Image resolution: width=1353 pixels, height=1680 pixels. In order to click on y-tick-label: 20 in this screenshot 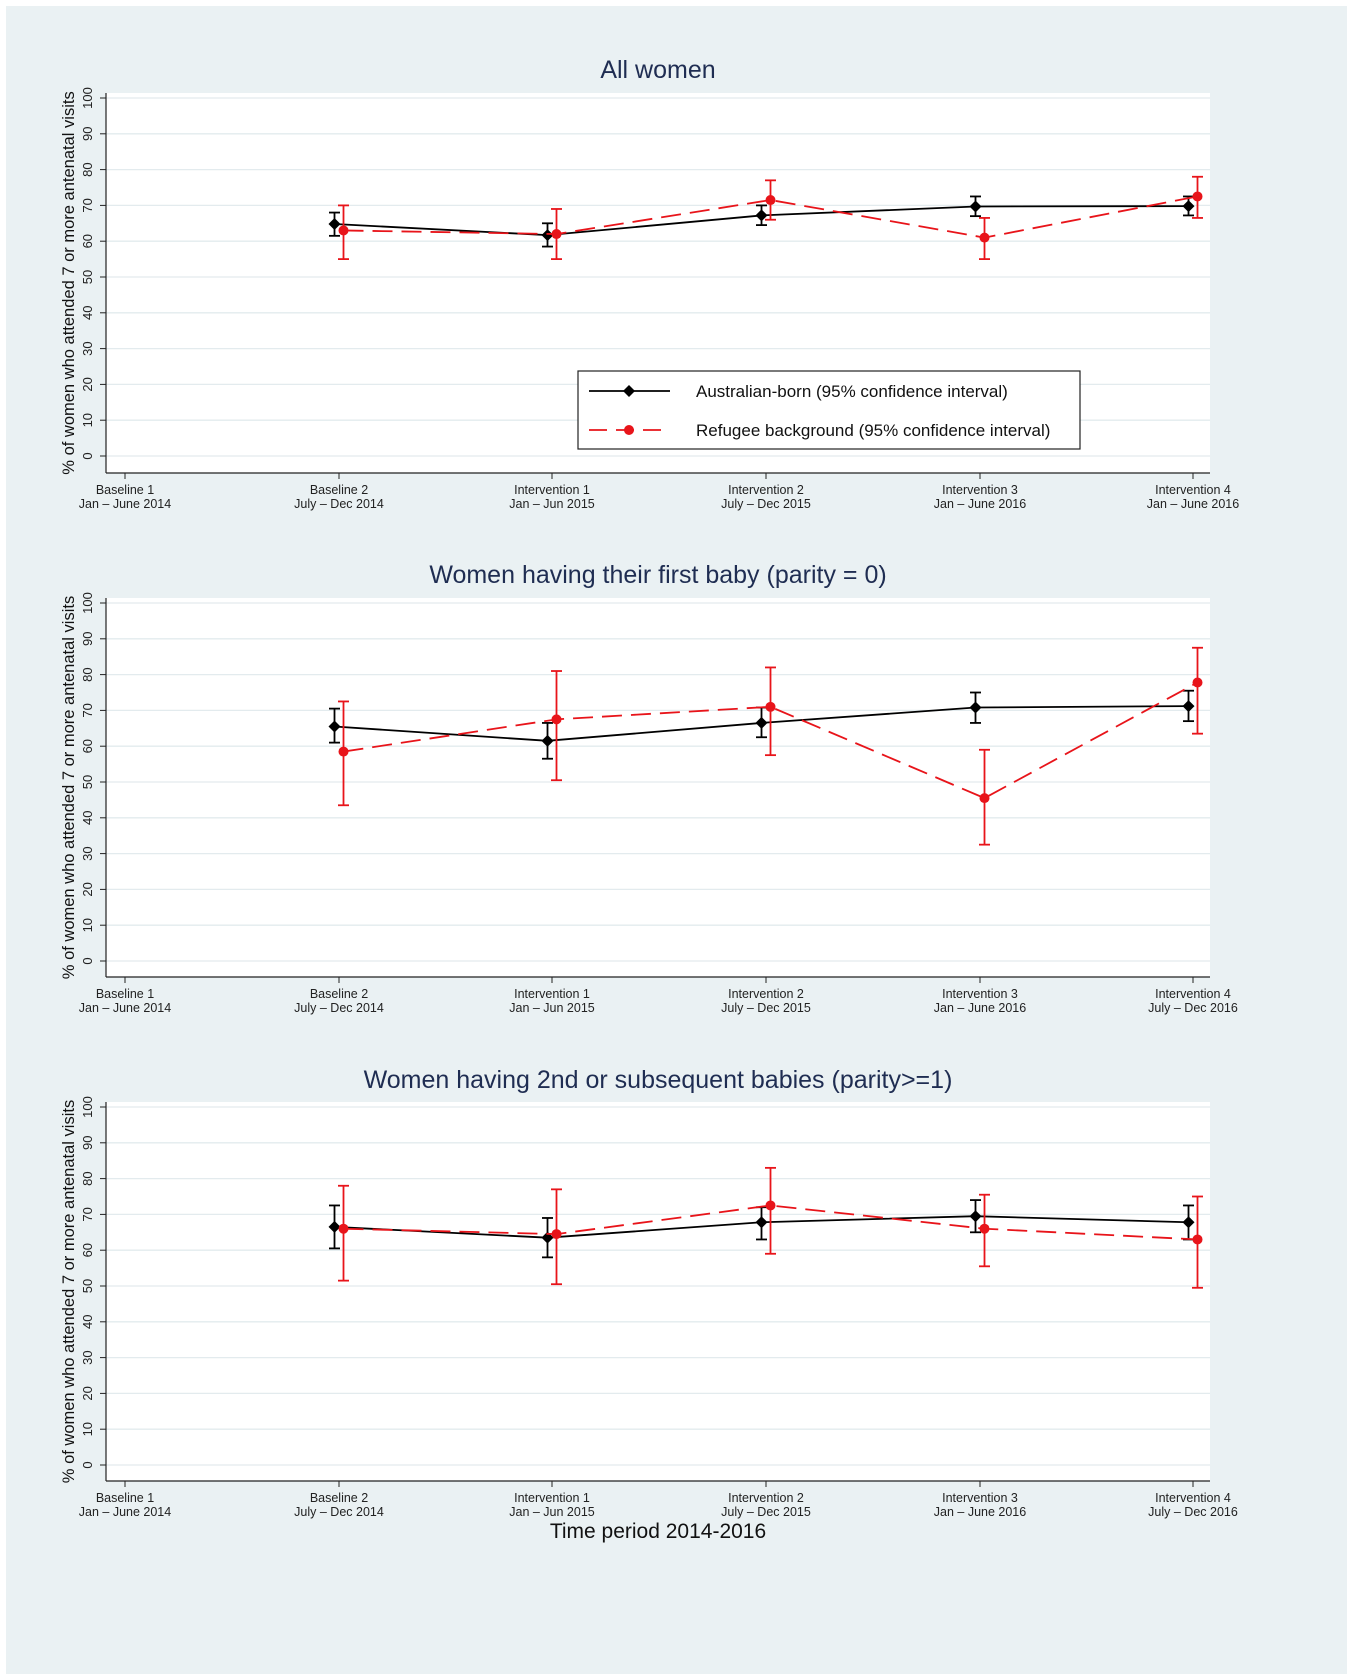, I will do `click(87, 889)`.